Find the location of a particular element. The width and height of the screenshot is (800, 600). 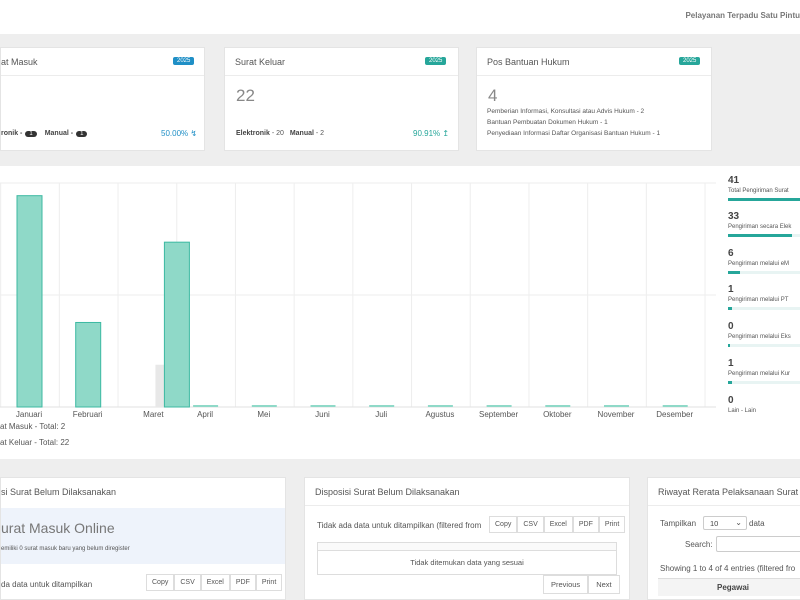

empty-row: Tidak ditemukan data yang sesuai is located at coordinates (467, 563).